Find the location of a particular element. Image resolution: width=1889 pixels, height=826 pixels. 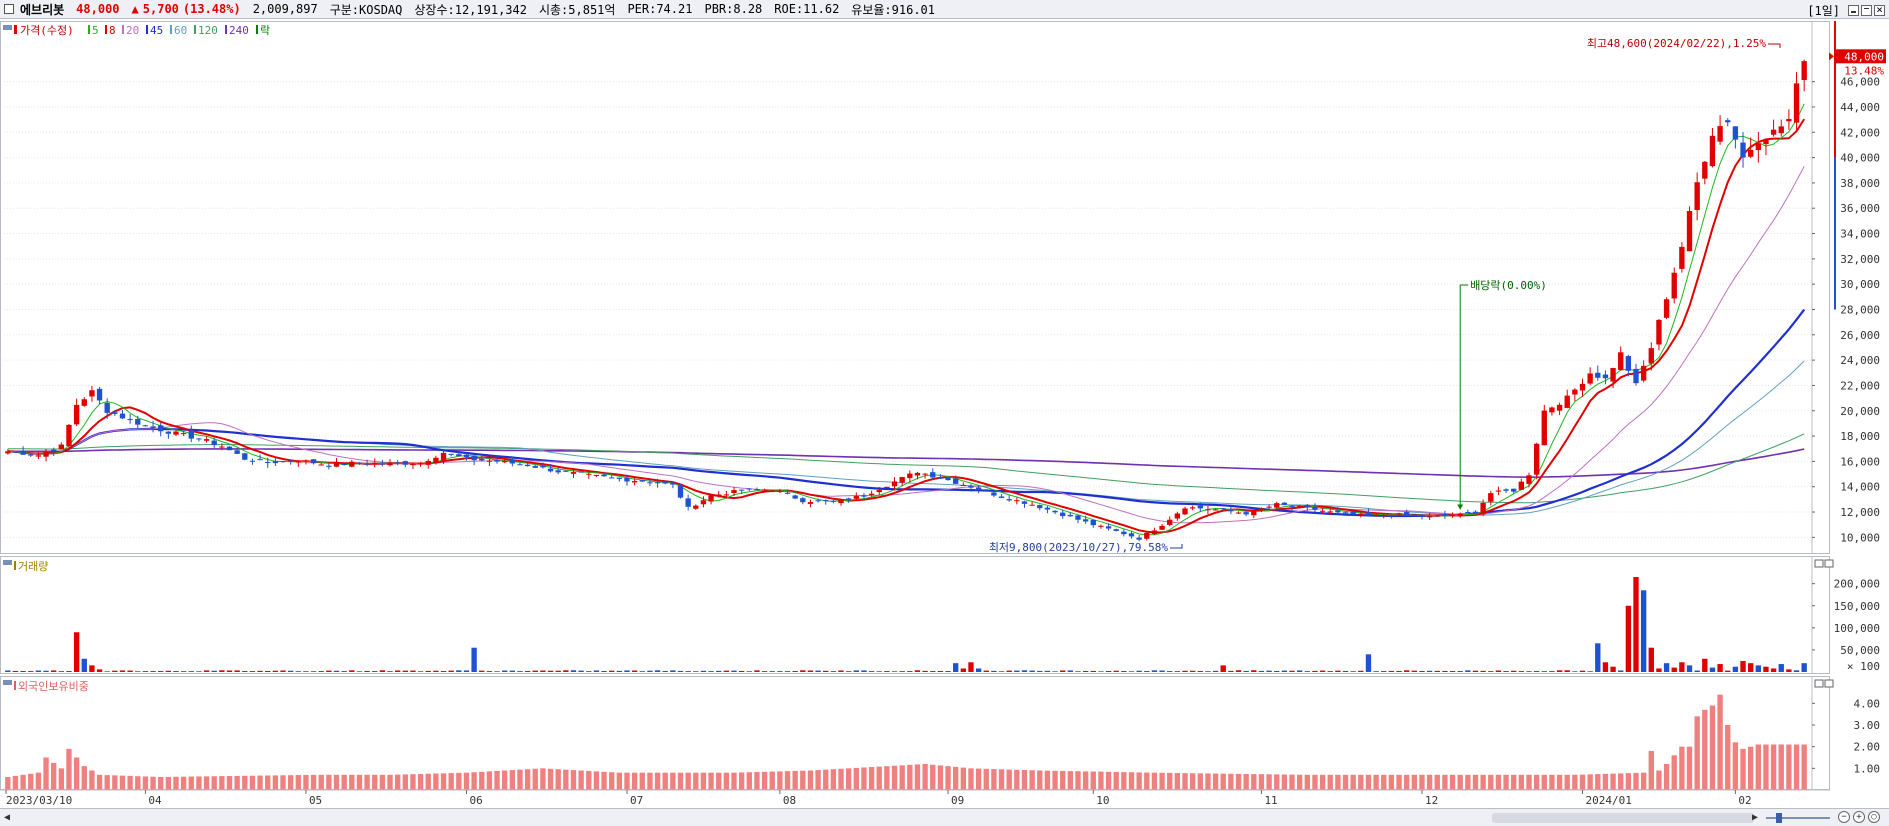

scroll-left-icon: ◀ is located at coordinates (7, 817).